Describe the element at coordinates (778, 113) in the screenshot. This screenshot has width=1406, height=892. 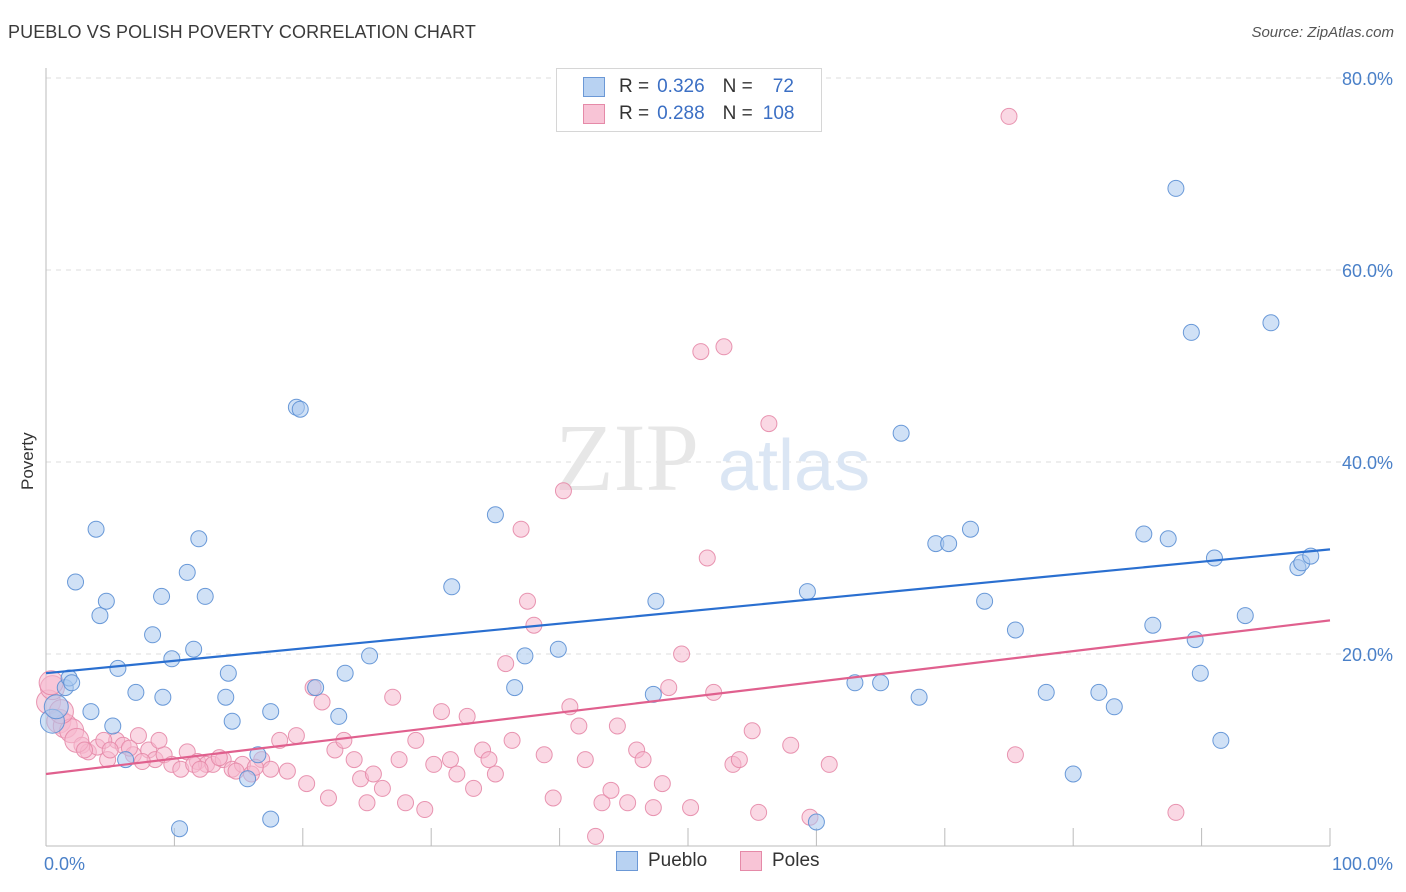
I see `poles-n-value: 108` at that location.